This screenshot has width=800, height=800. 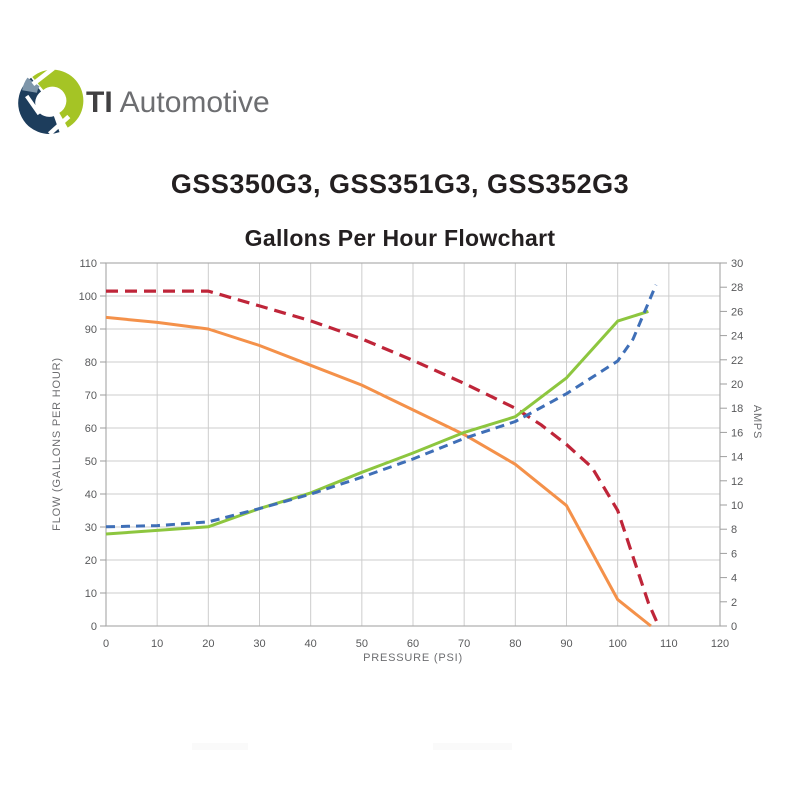 I want to click on x-axis-label: PRESSURE (PSI), so click(x=413, y=658).